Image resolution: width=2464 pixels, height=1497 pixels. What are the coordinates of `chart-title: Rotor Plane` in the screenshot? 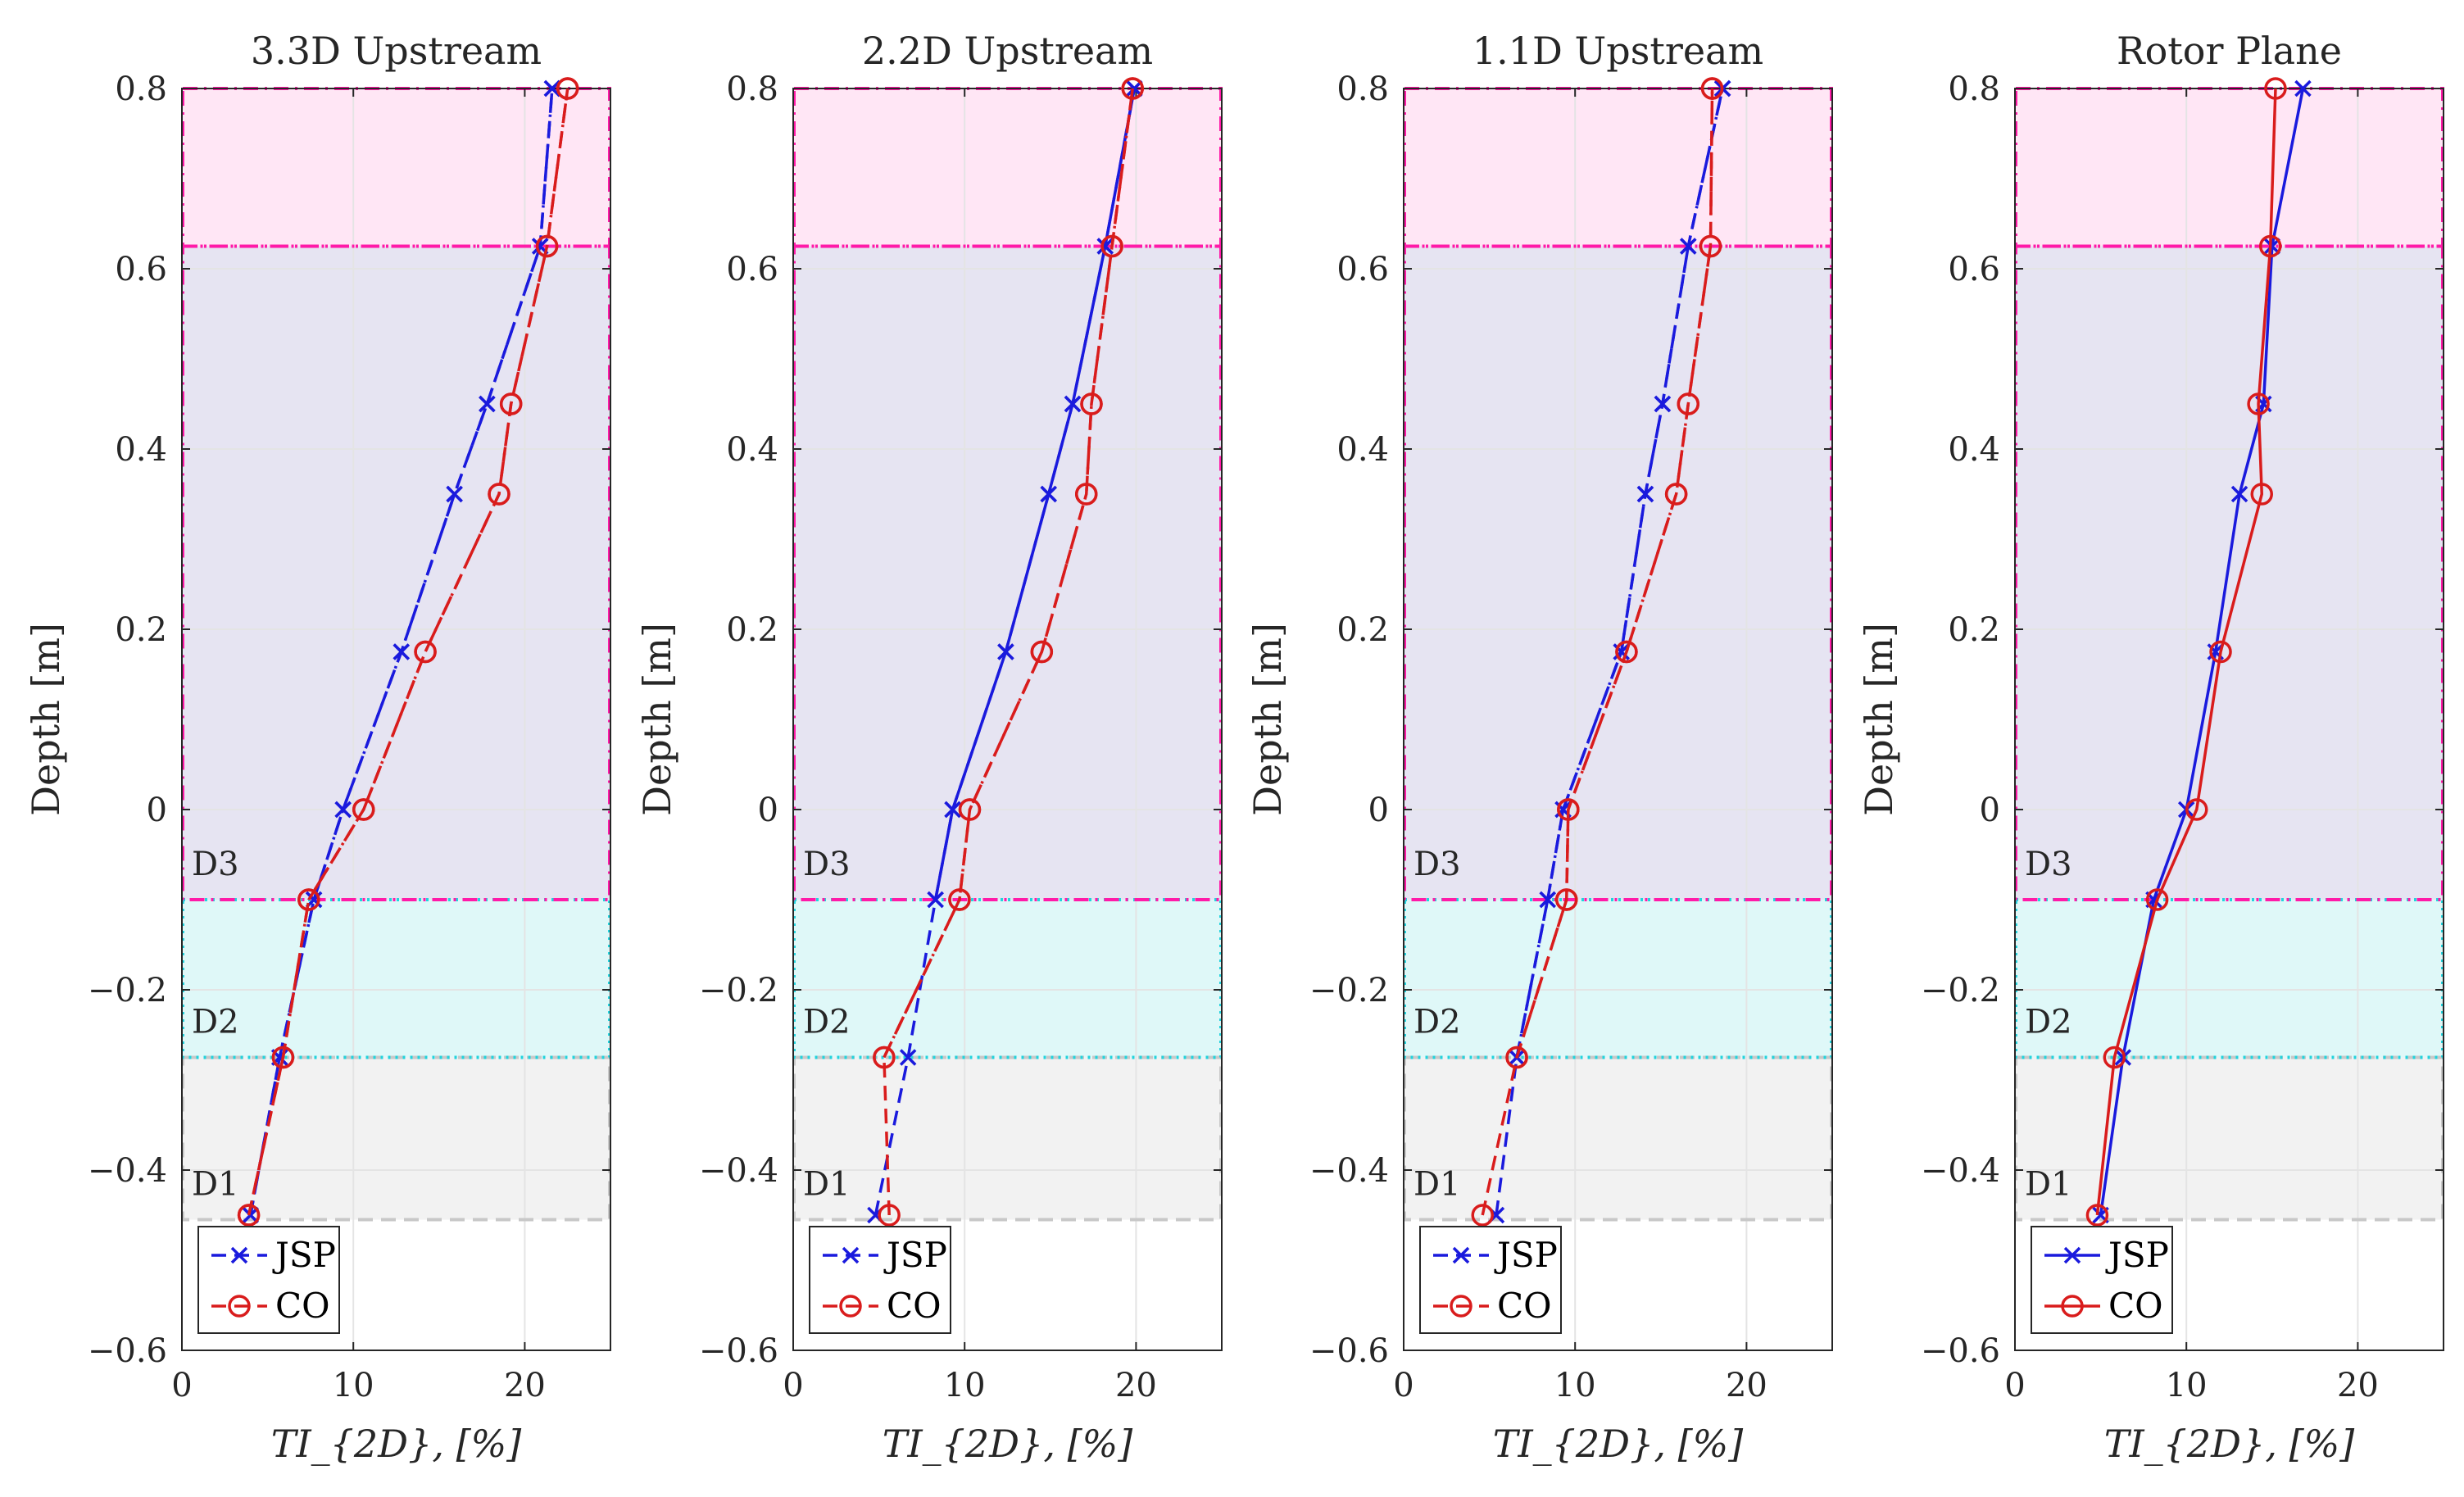 It's located at (2229, 51).